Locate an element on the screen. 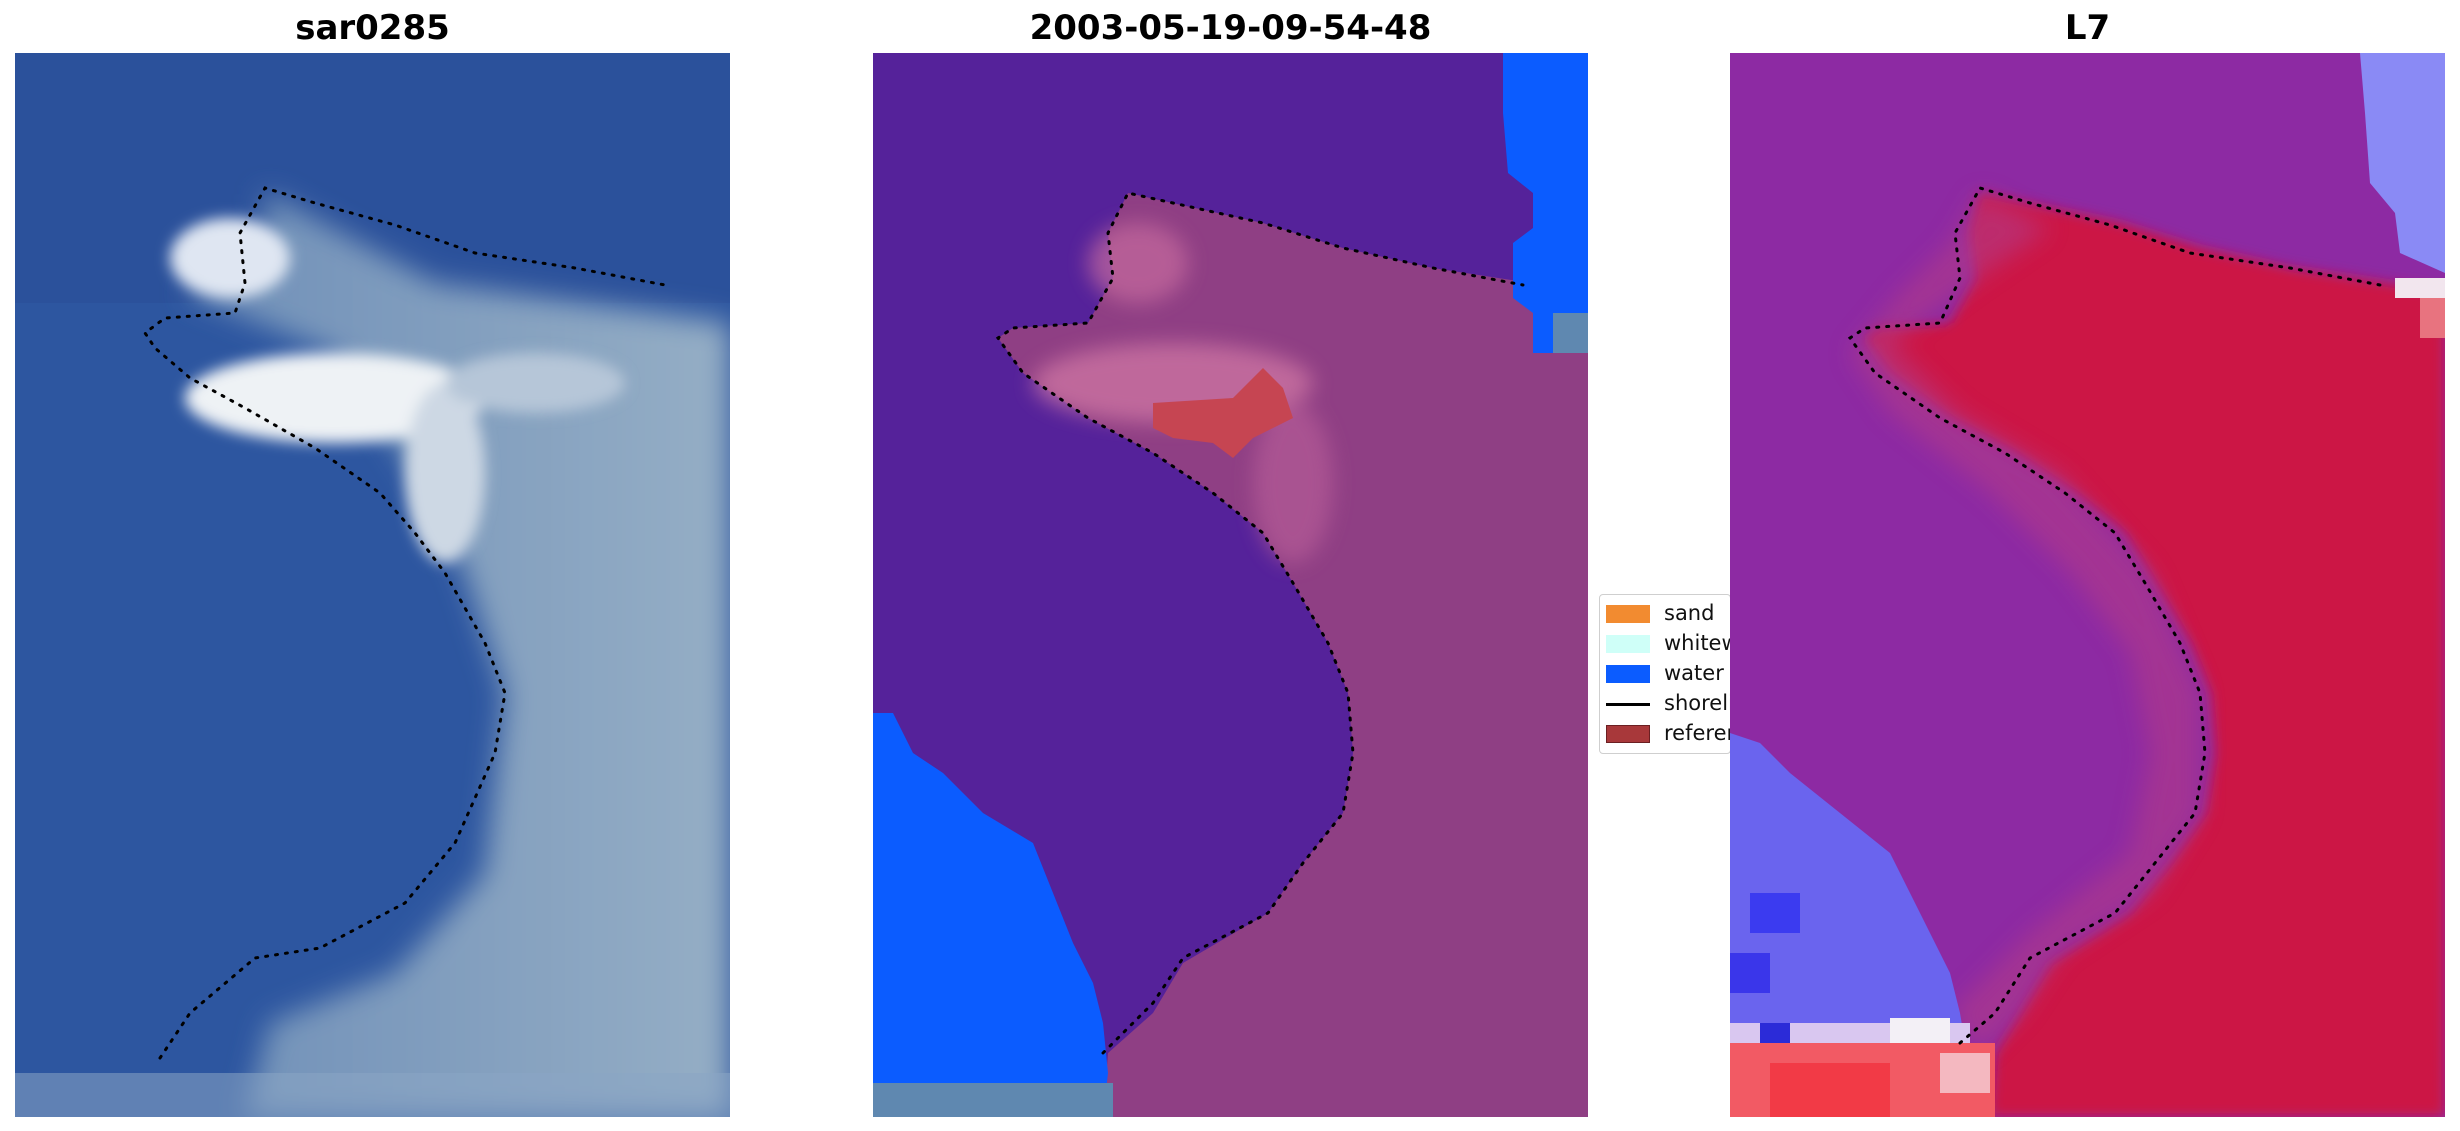 This screenshot has width=2460, height=1131. legend-swatch-sand is located at coordinates (1628, 614).